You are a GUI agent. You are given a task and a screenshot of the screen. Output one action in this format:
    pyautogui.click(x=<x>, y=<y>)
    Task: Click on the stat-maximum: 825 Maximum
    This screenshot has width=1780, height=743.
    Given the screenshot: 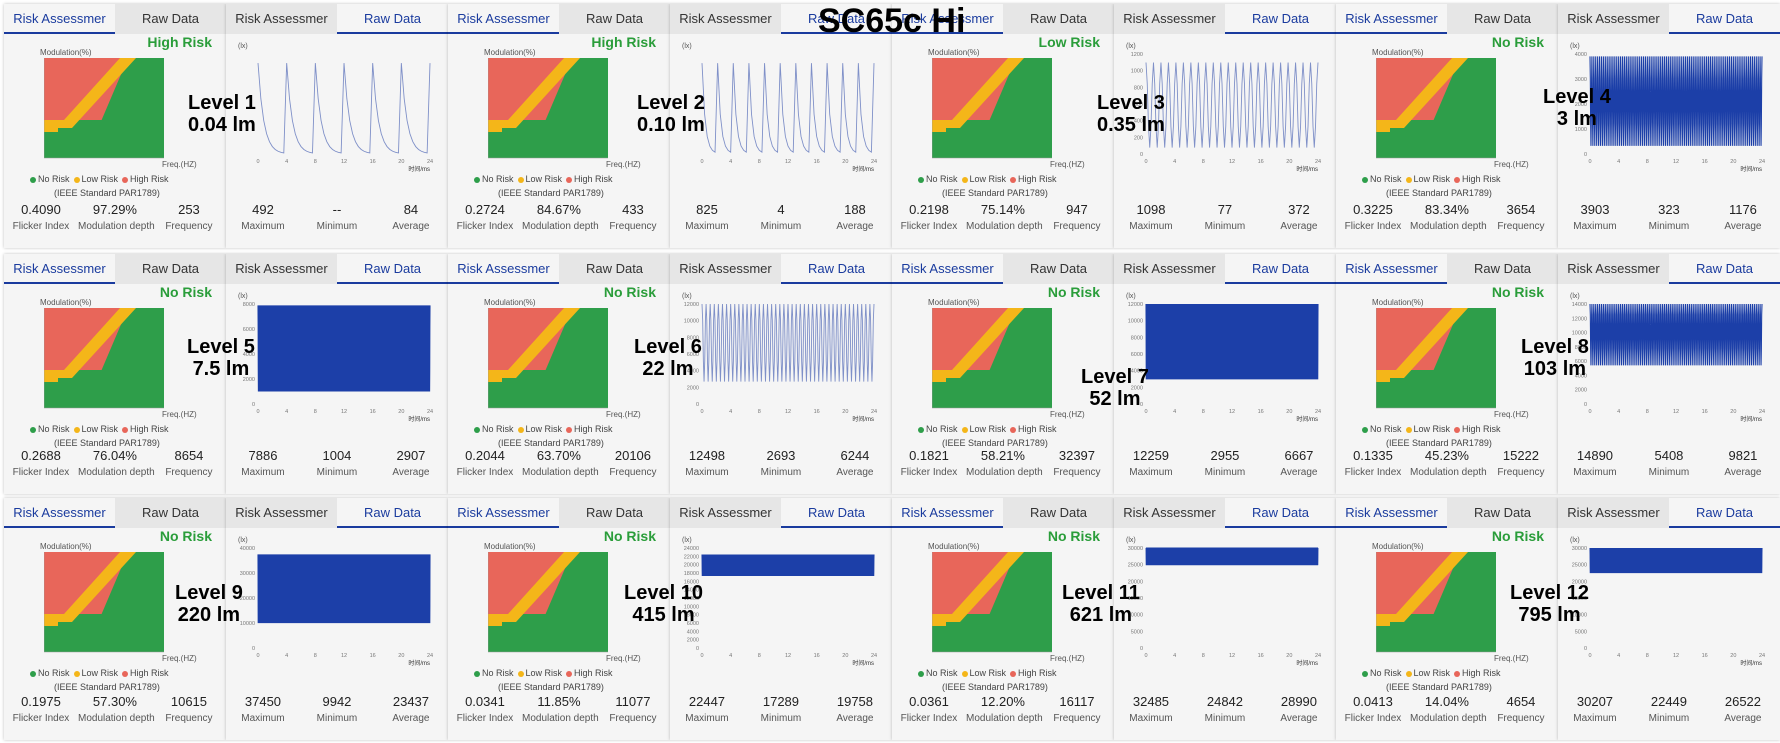 What is the action you would take?
    pyautogui.click(x=707, y=217)
    